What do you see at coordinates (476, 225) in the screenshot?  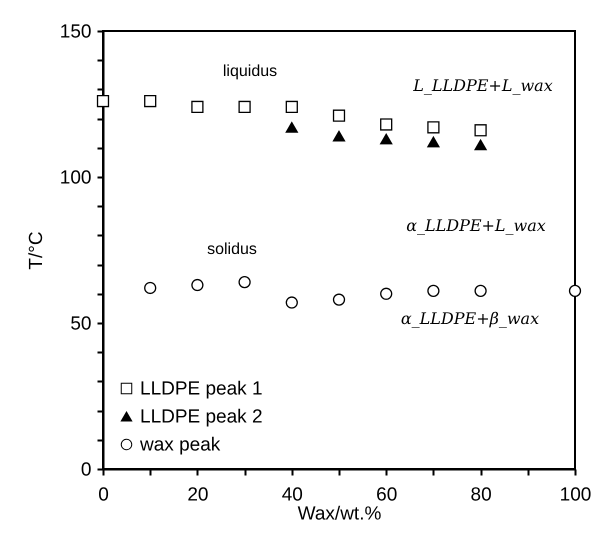 I see `annotation: α_LLDPE+L_wax` at bounding box center [476, 225].